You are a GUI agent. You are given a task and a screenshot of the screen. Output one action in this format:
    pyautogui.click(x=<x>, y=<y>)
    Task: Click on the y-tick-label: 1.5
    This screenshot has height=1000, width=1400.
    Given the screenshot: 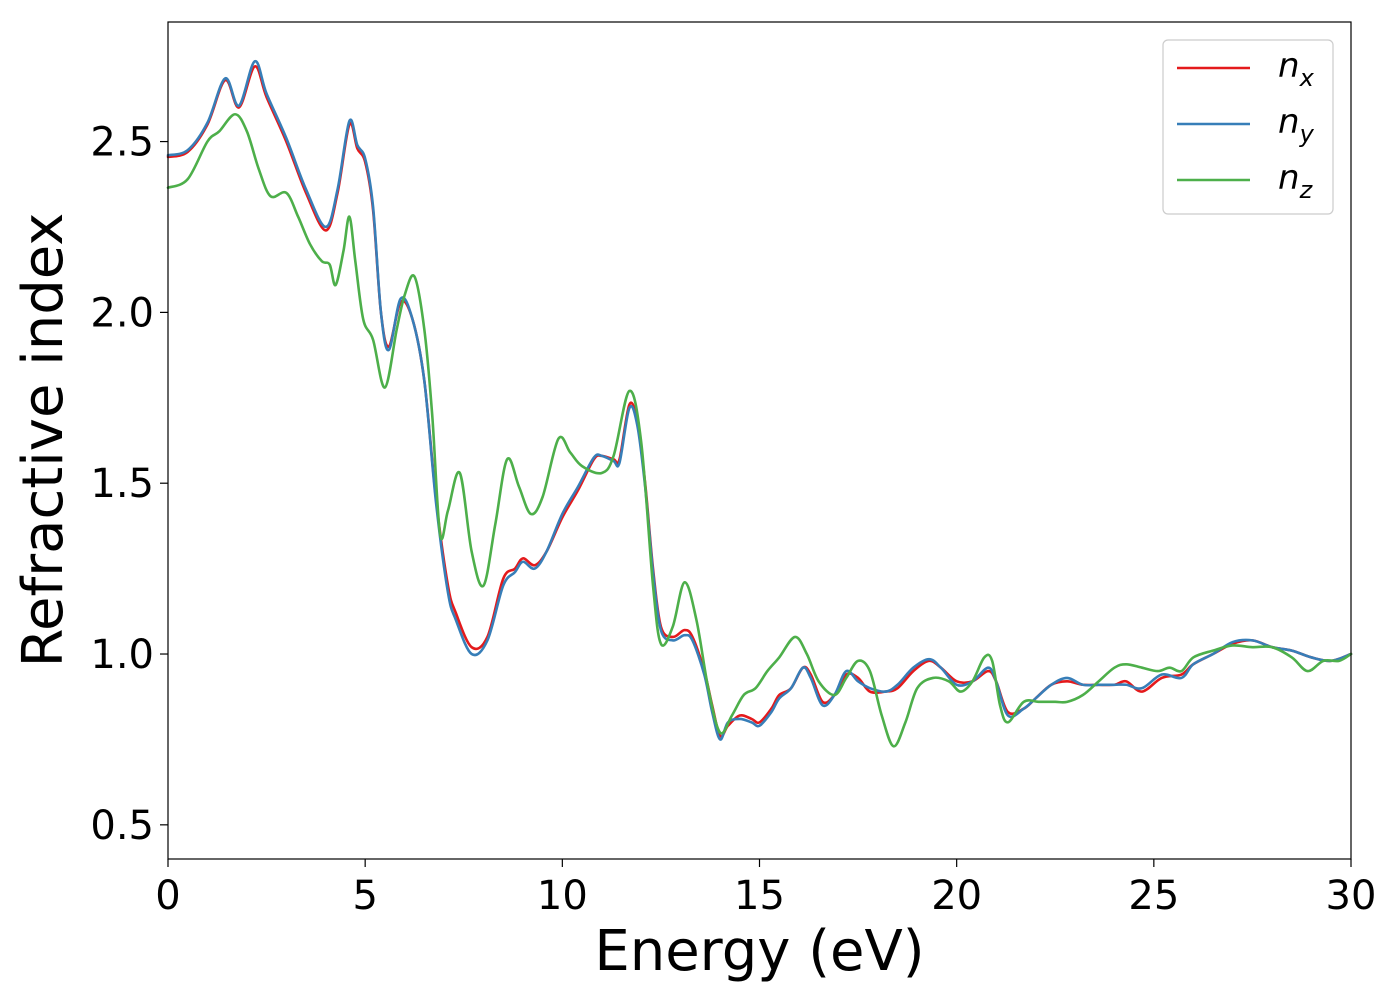 What is the action you would take?
    pyautogui.click(x=122, y=484)
    